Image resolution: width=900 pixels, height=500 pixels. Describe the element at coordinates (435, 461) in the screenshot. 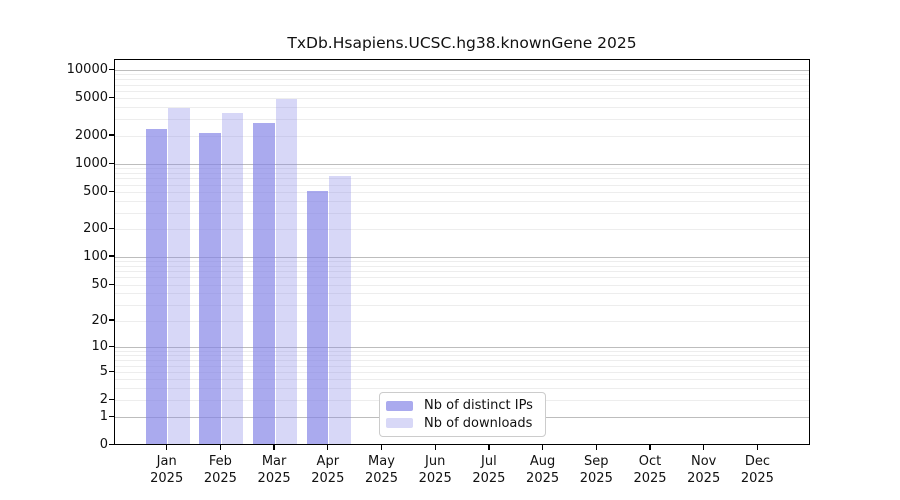

I see `x-tick-text: Jun` at that location.